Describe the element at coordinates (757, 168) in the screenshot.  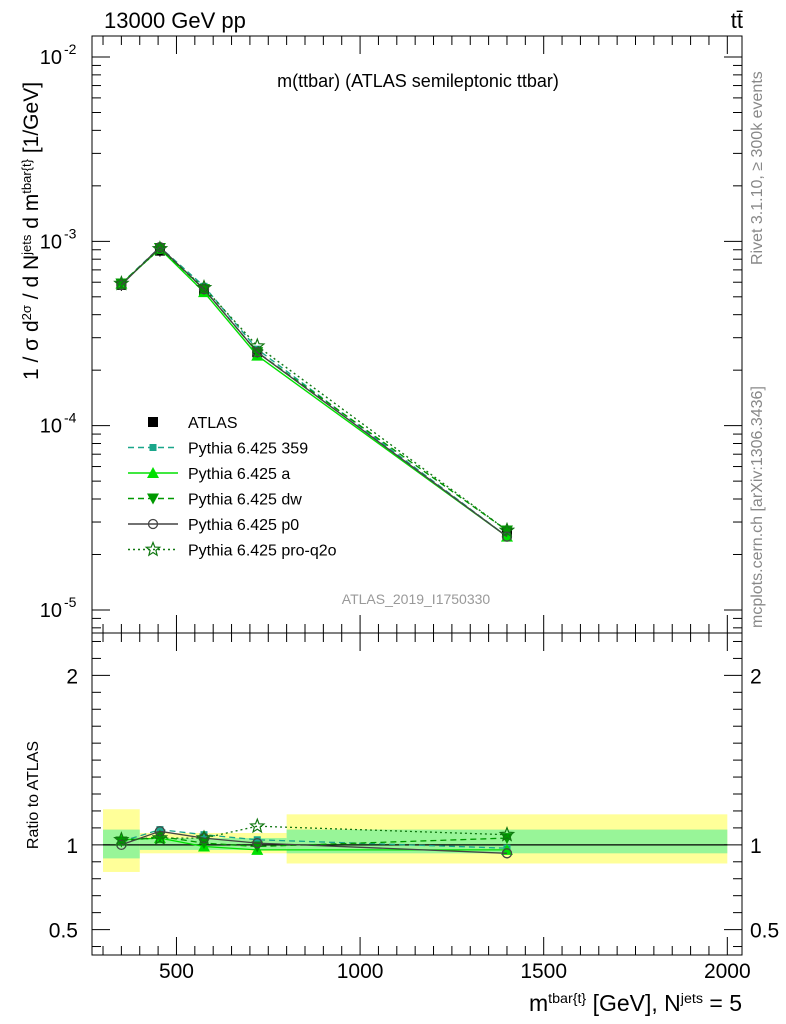
I see `rivet-version-label: Rivet 3.1.10, ≥ 300k events` at that location.